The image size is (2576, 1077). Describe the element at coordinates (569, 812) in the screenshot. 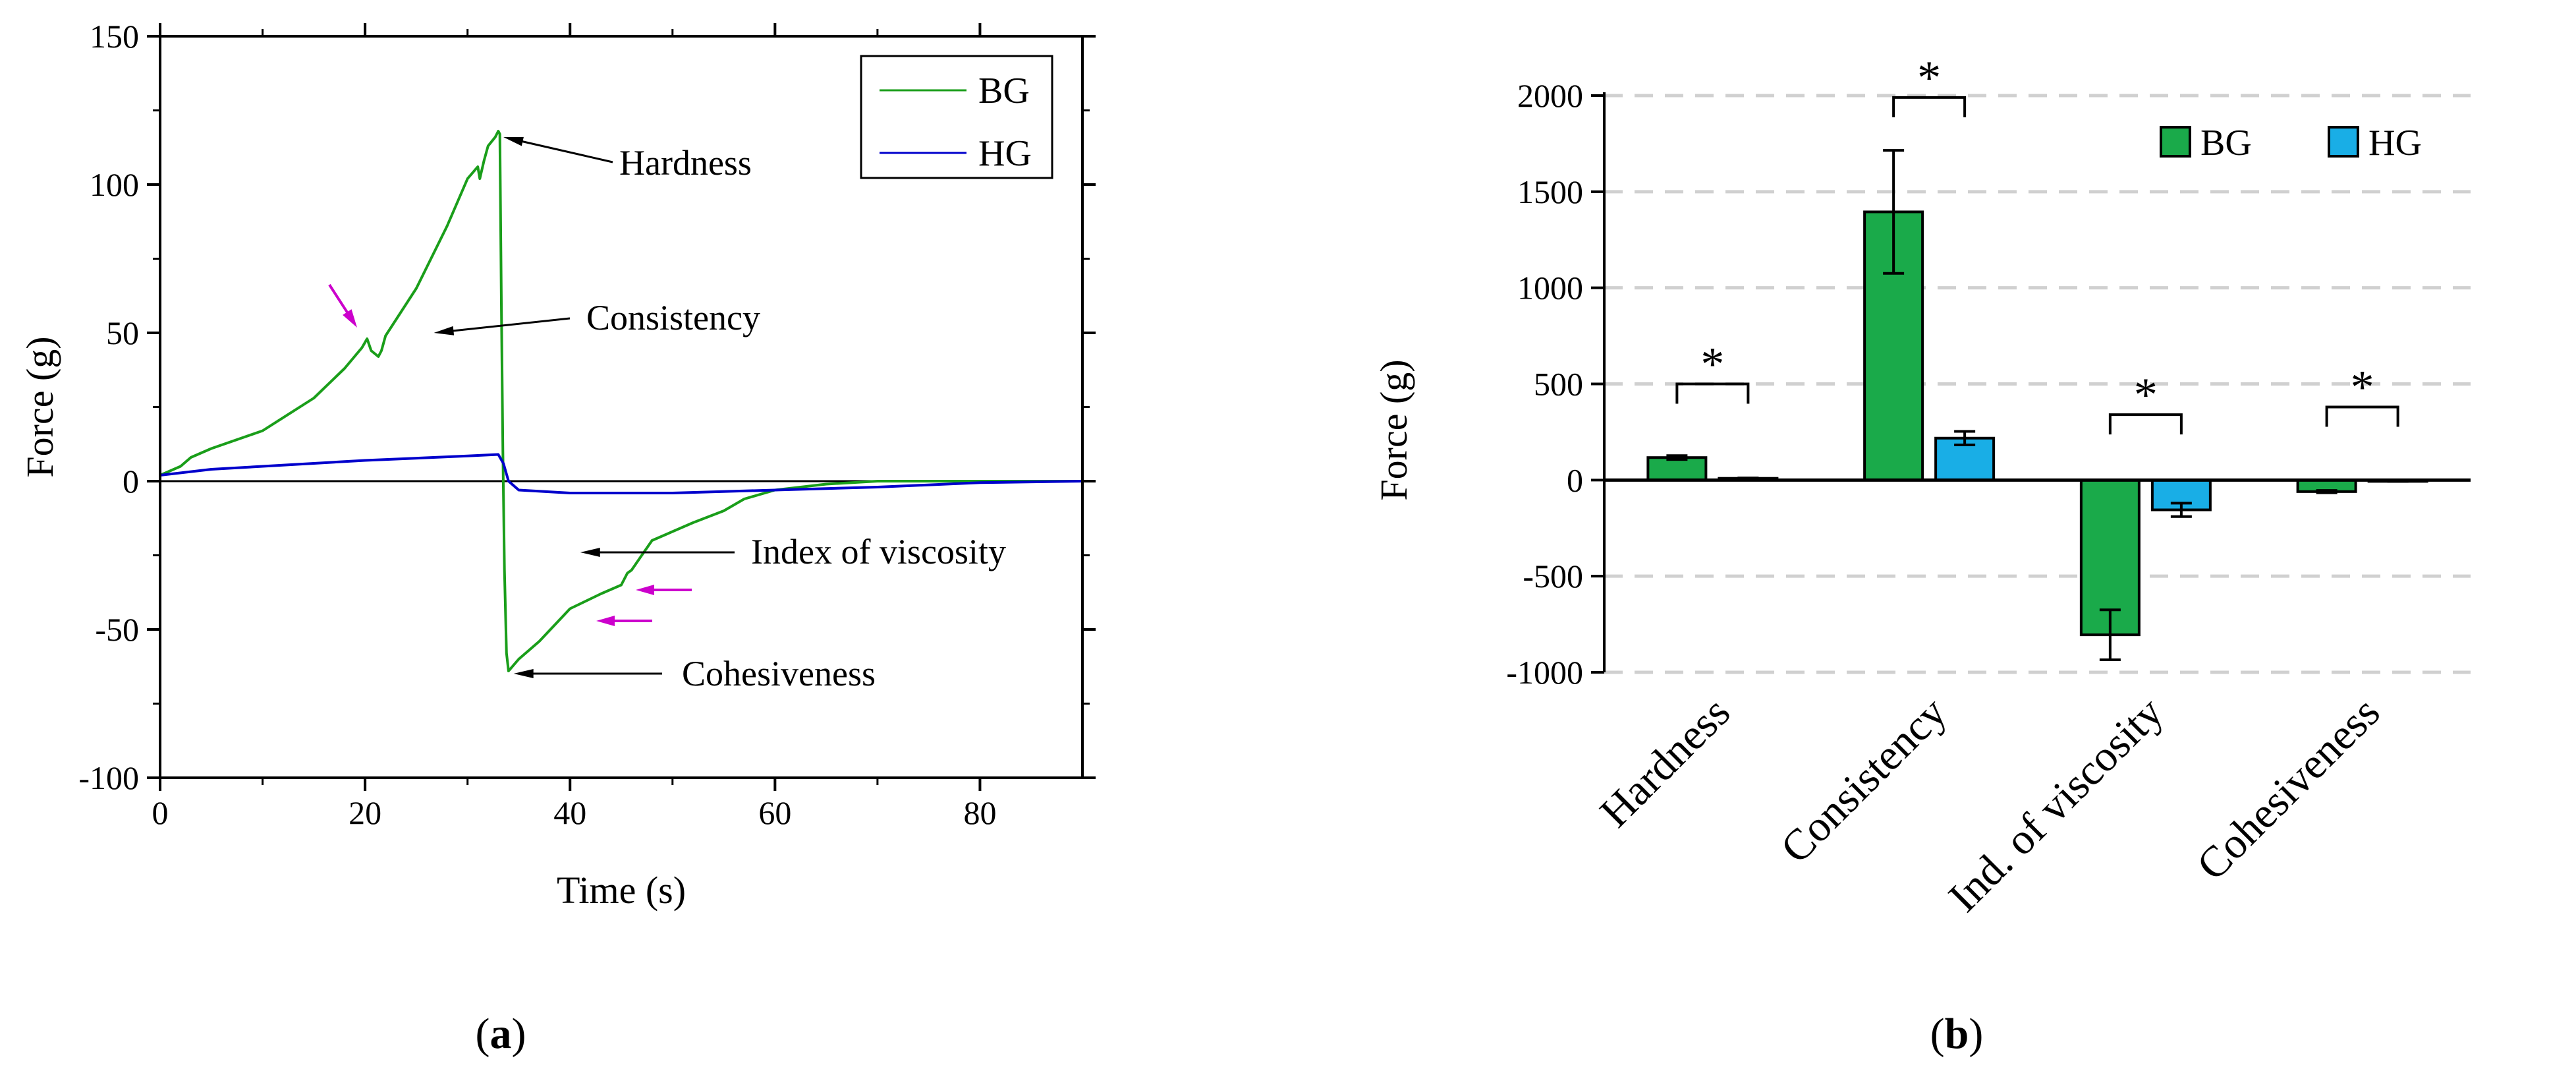

I see `x-tick-label-40: 40` at that location.